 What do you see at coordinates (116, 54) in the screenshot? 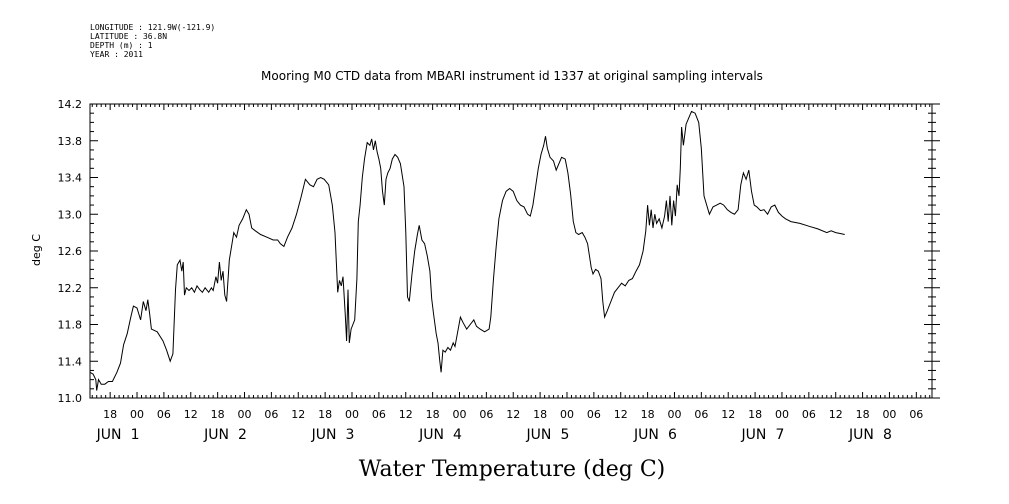
I see `year-text: YEAR : 2011` at bounding box center [116, 54].